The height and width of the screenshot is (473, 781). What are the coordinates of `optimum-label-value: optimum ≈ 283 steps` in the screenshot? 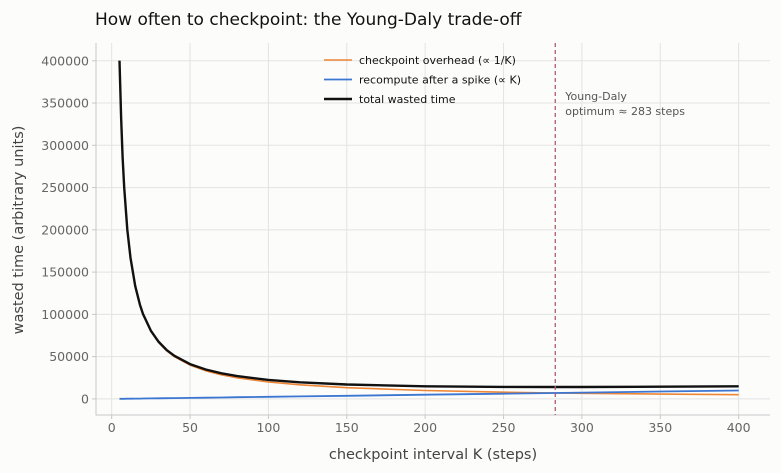 It's located at (625, 111).